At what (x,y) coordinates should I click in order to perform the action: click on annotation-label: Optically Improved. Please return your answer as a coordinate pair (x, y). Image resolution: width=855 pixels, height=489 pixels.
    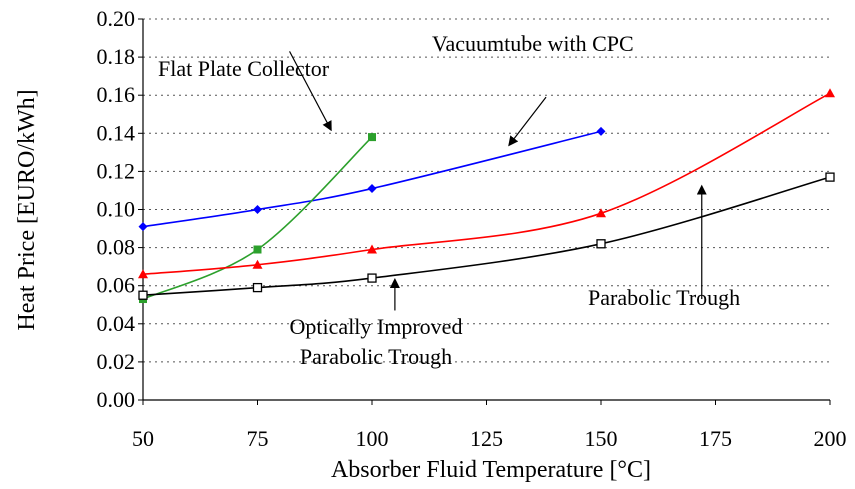
    Looking at the image, I should click on (376, 326).